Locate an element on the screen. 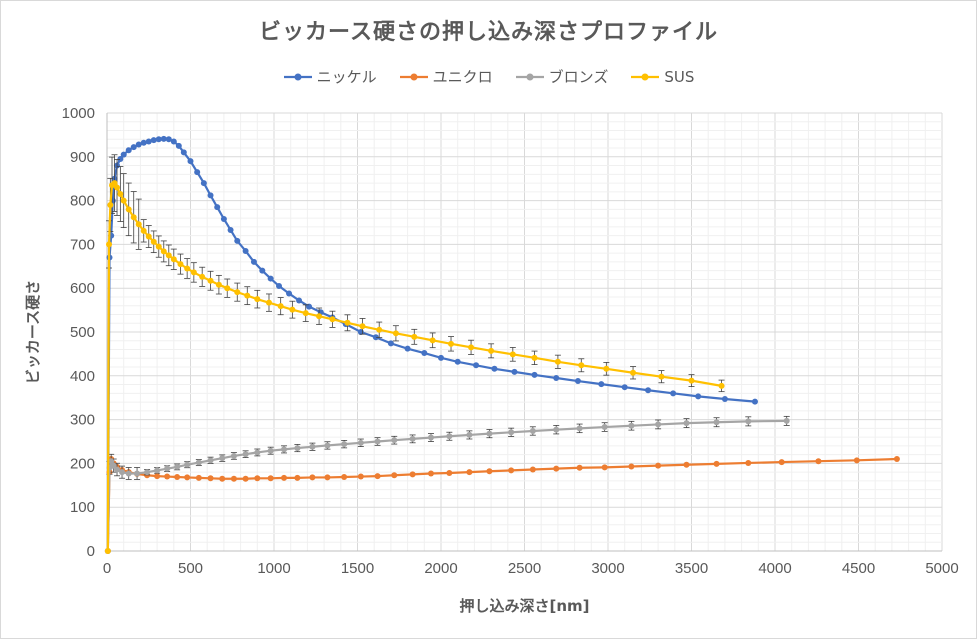 The height and width of the screenshot is (639, 977). legend-item: SUS is located at coordinates (662, 76).